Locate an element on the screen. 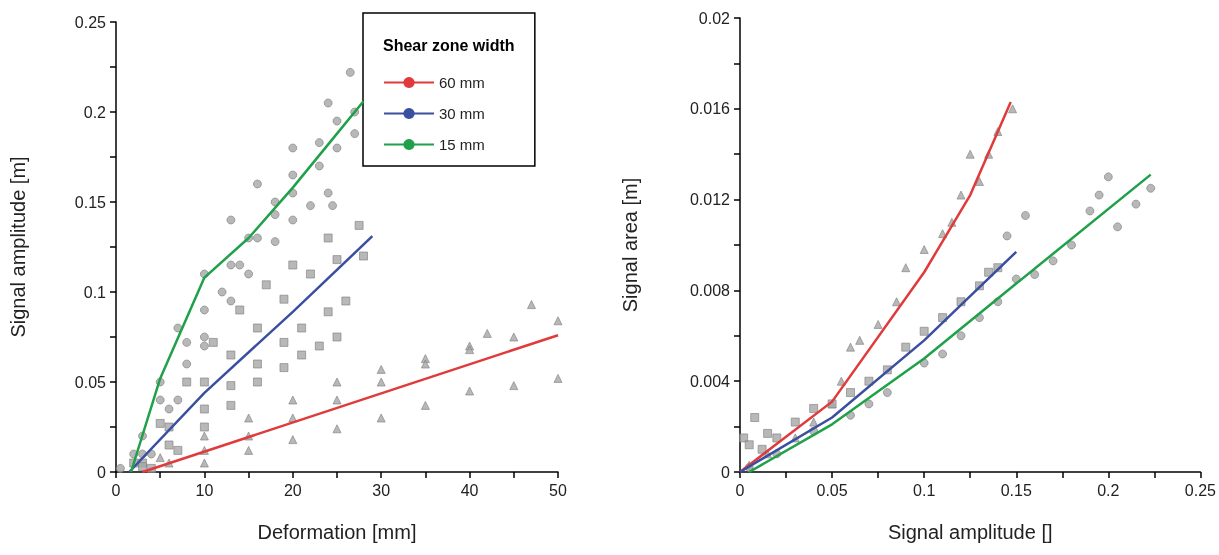 The height and width of the screenshot is (555, 1219). y-tick-label: 0.004 is located at coordinates (710, 381).